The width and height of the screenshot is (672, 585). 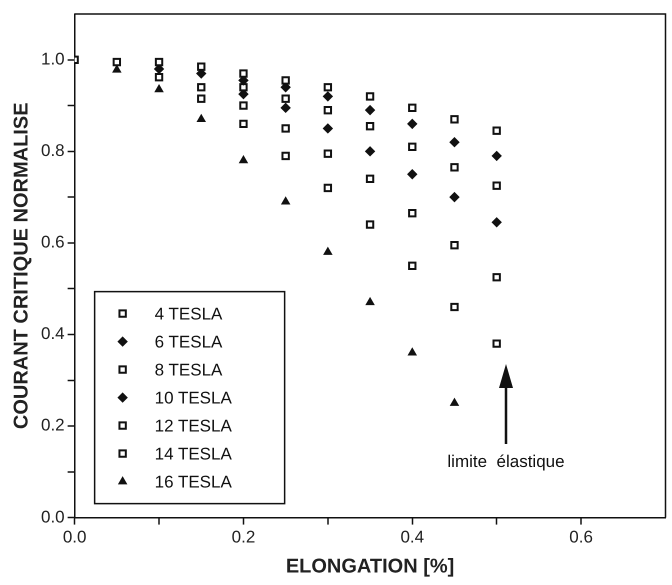 What do you see at coordinates (189, 370) in the screenshot?
I see `legend-label: 8 TESLA` at bounding box center [189, 370].